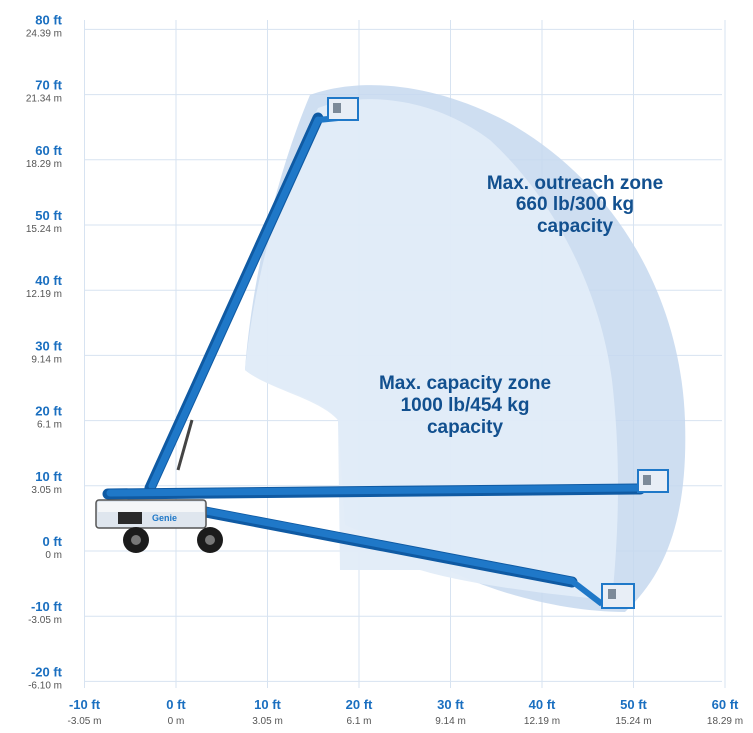  I want to click on x-tick-m: 0 m, so click(176, 721).